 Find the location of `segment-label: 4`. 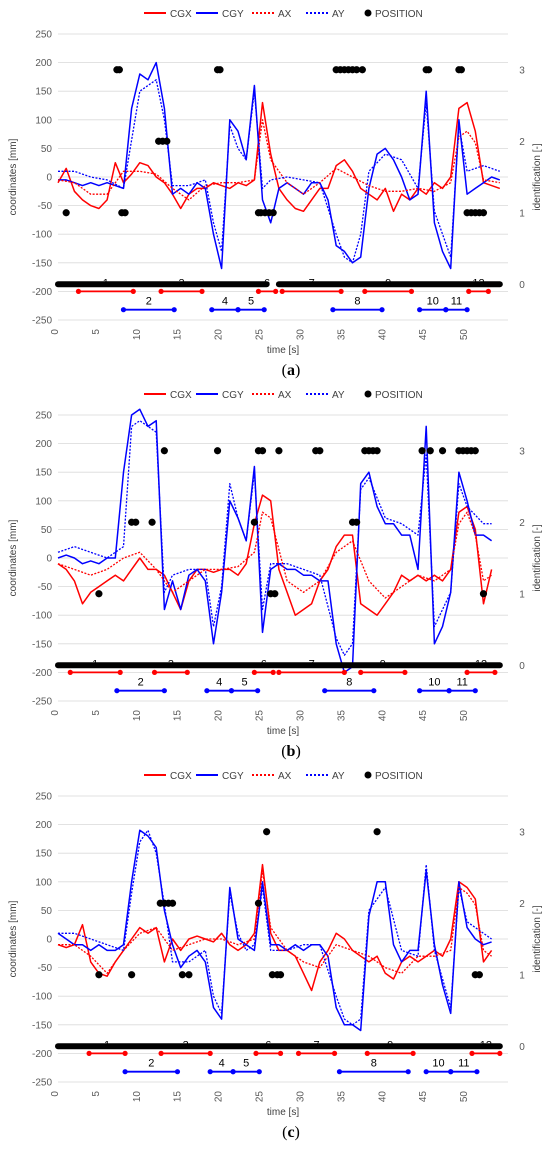

segment-label: 4 is located at coordinates (219, 683).